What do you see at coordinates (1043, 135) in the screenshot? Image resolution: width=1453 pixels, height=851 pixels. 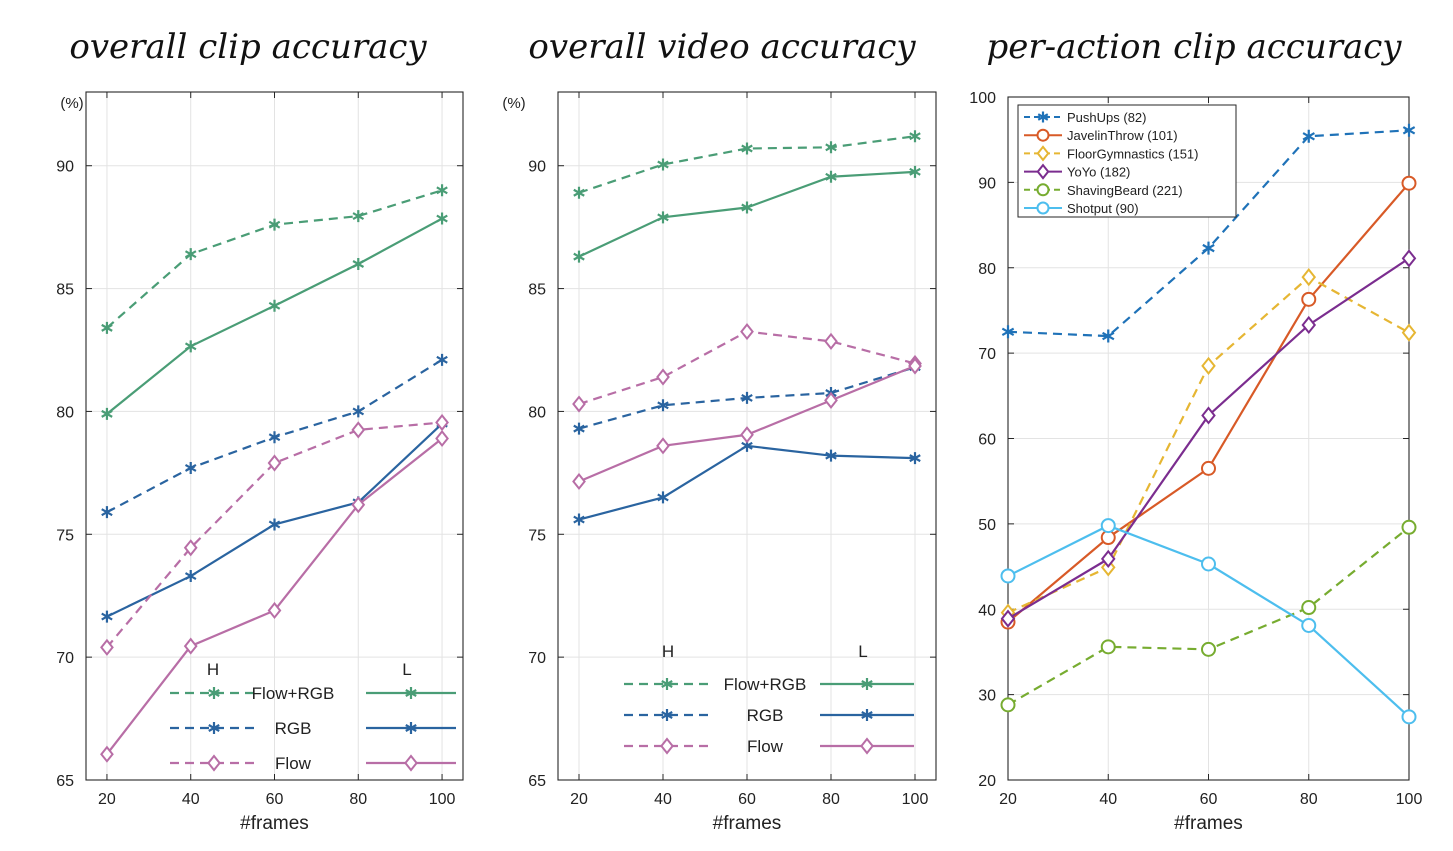 I see `legend-marker` at bounding box center [1043, 135].